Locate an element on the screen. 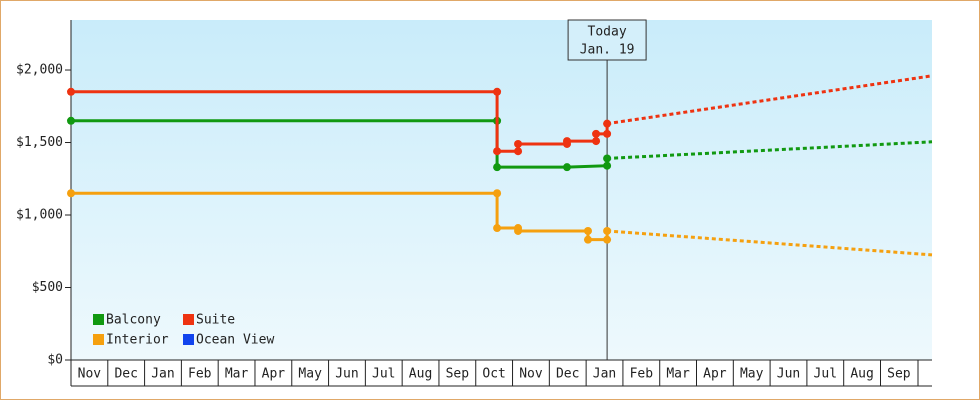  y-tick-label: $0 is located at coordinates (55, 360).